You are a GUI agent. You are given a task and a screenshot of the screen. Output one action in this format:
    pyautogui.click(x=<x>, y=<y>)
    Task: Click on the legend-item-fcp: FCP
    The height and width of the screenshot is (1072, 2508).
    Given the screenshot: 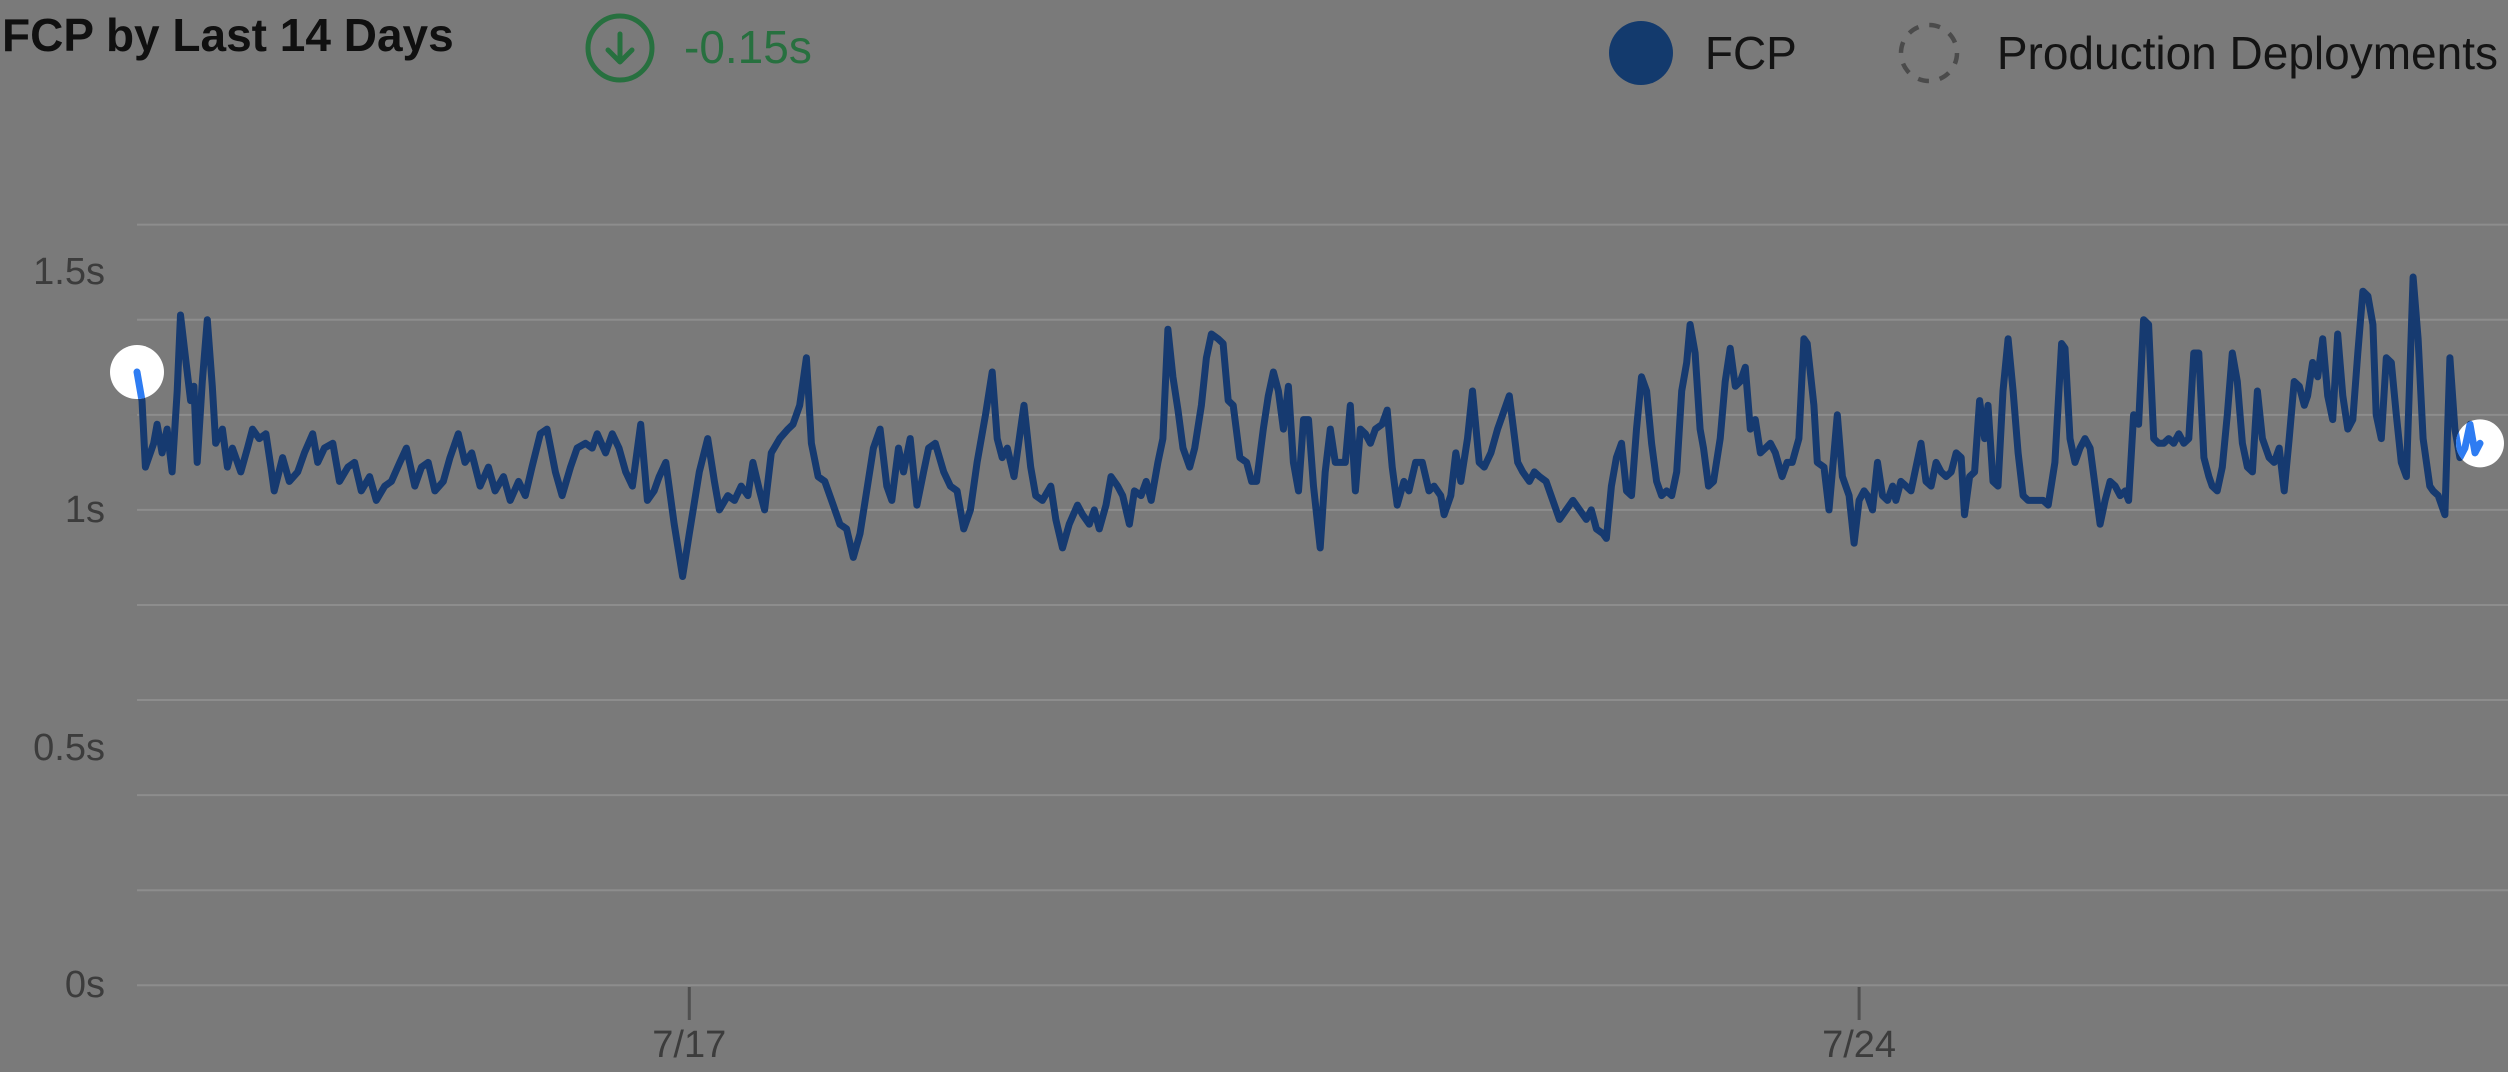 What is the action you would take?
    pyautogui.click(x=1702, y=53)
    